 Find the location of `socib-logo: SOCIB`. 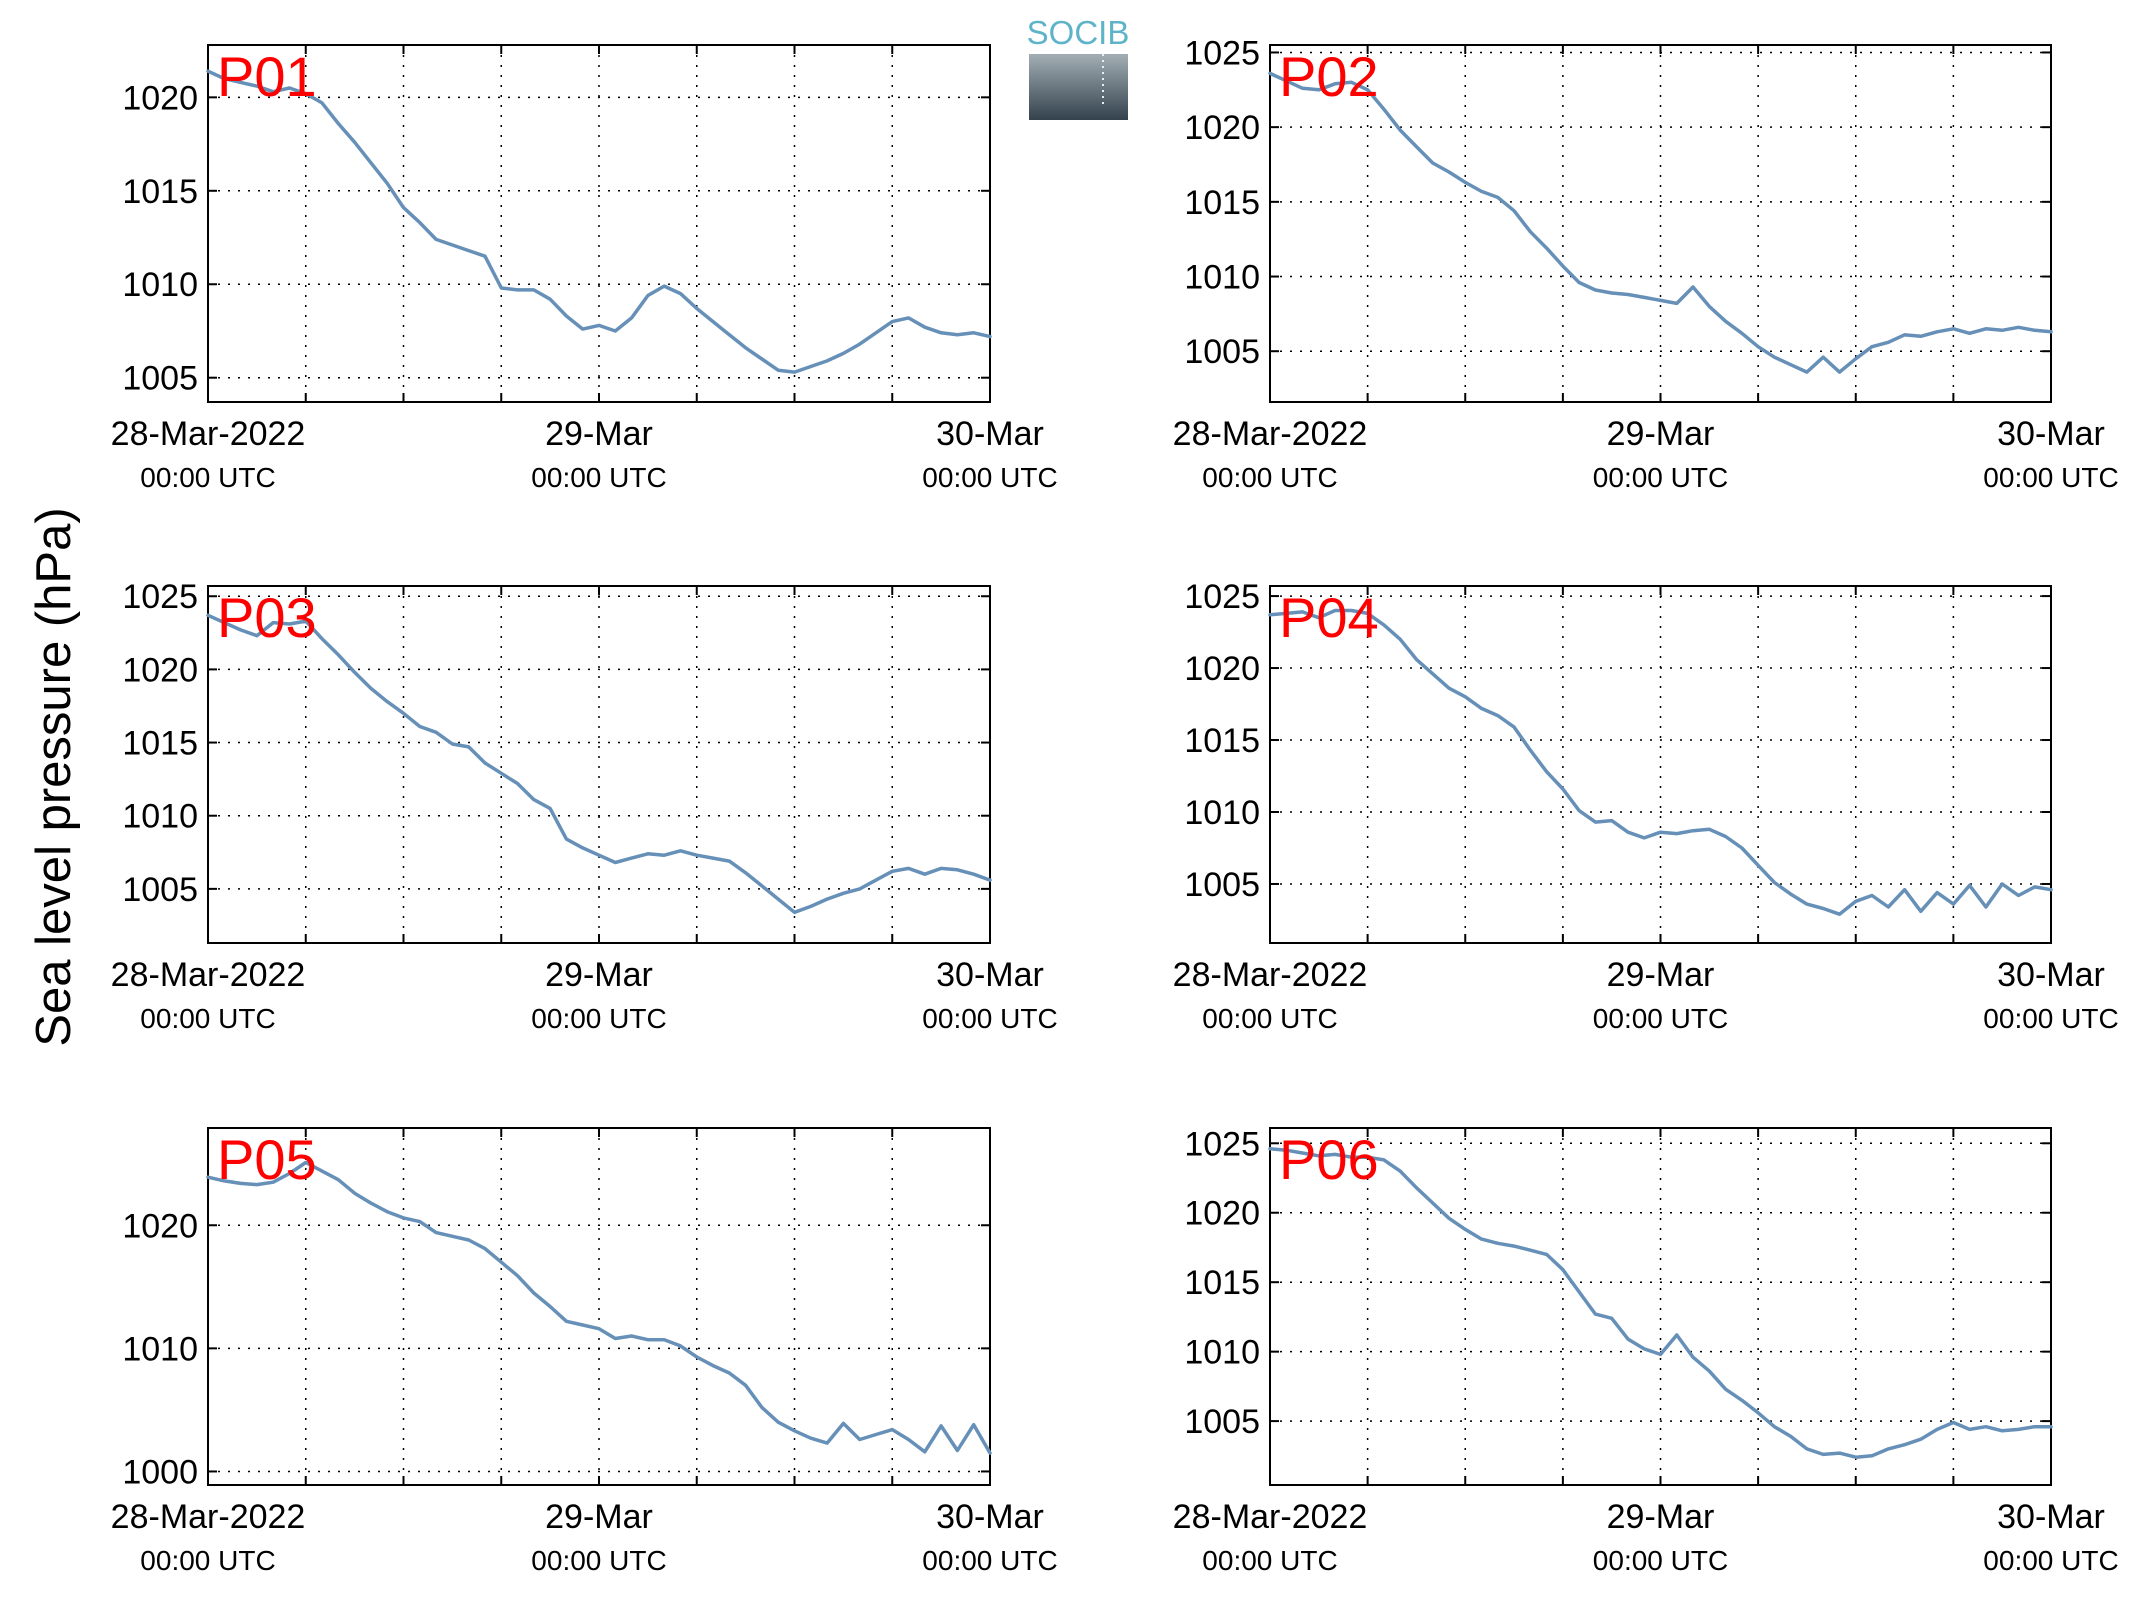

socib-logo: SOCIB is located at coordinates (1078, 67).